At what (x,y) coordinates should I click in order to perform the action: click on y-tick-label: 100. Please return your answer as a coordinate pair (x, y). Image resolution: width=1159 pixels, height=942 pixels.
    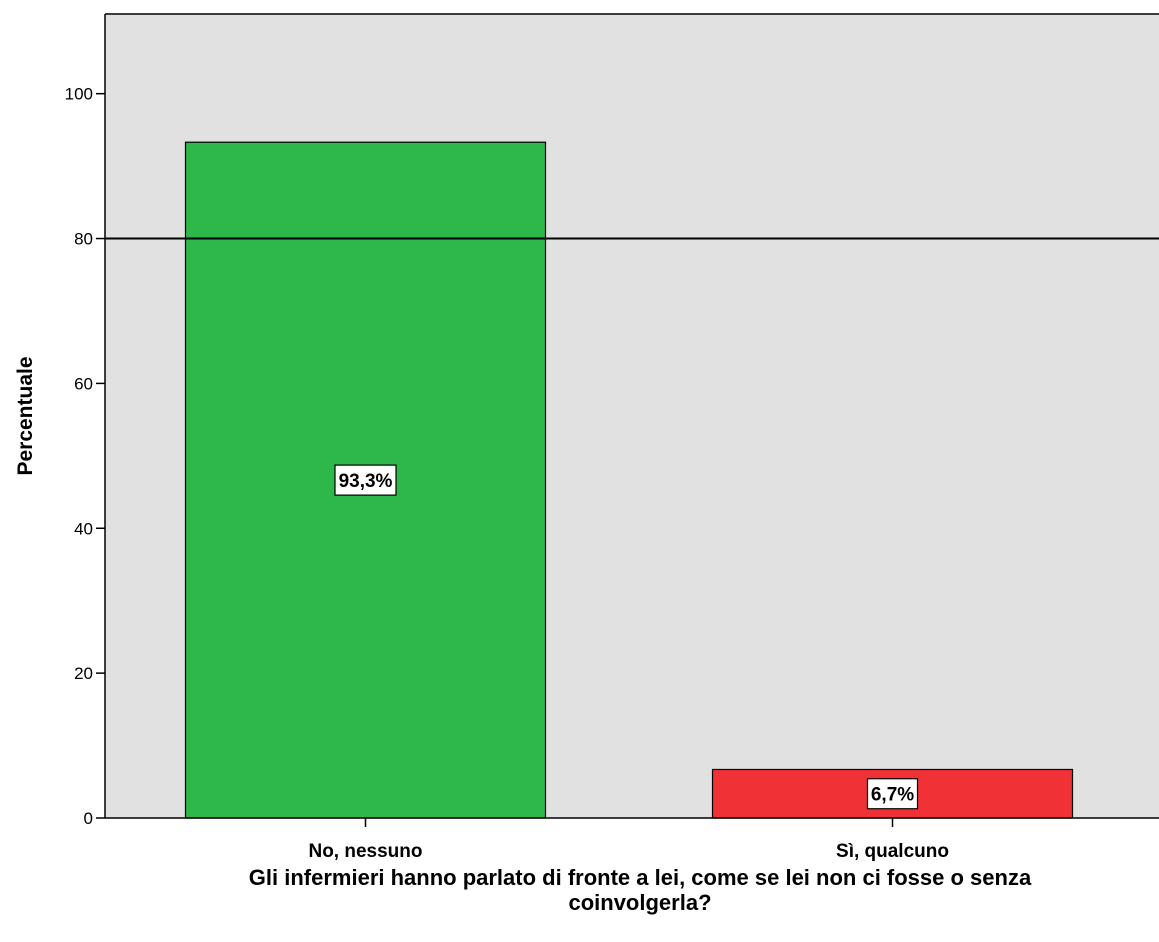
    Looking at the image, I should click on (79, 94).